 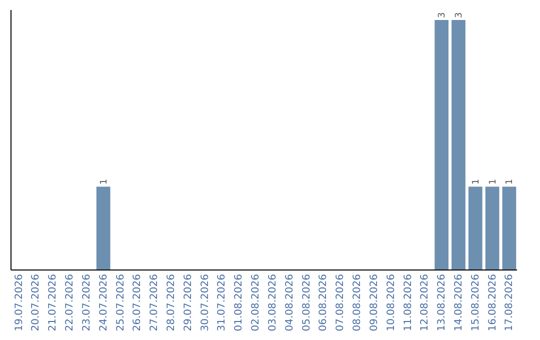 I want to click on x-tick-label: 06.08.2026, so click(x=324, y=303).